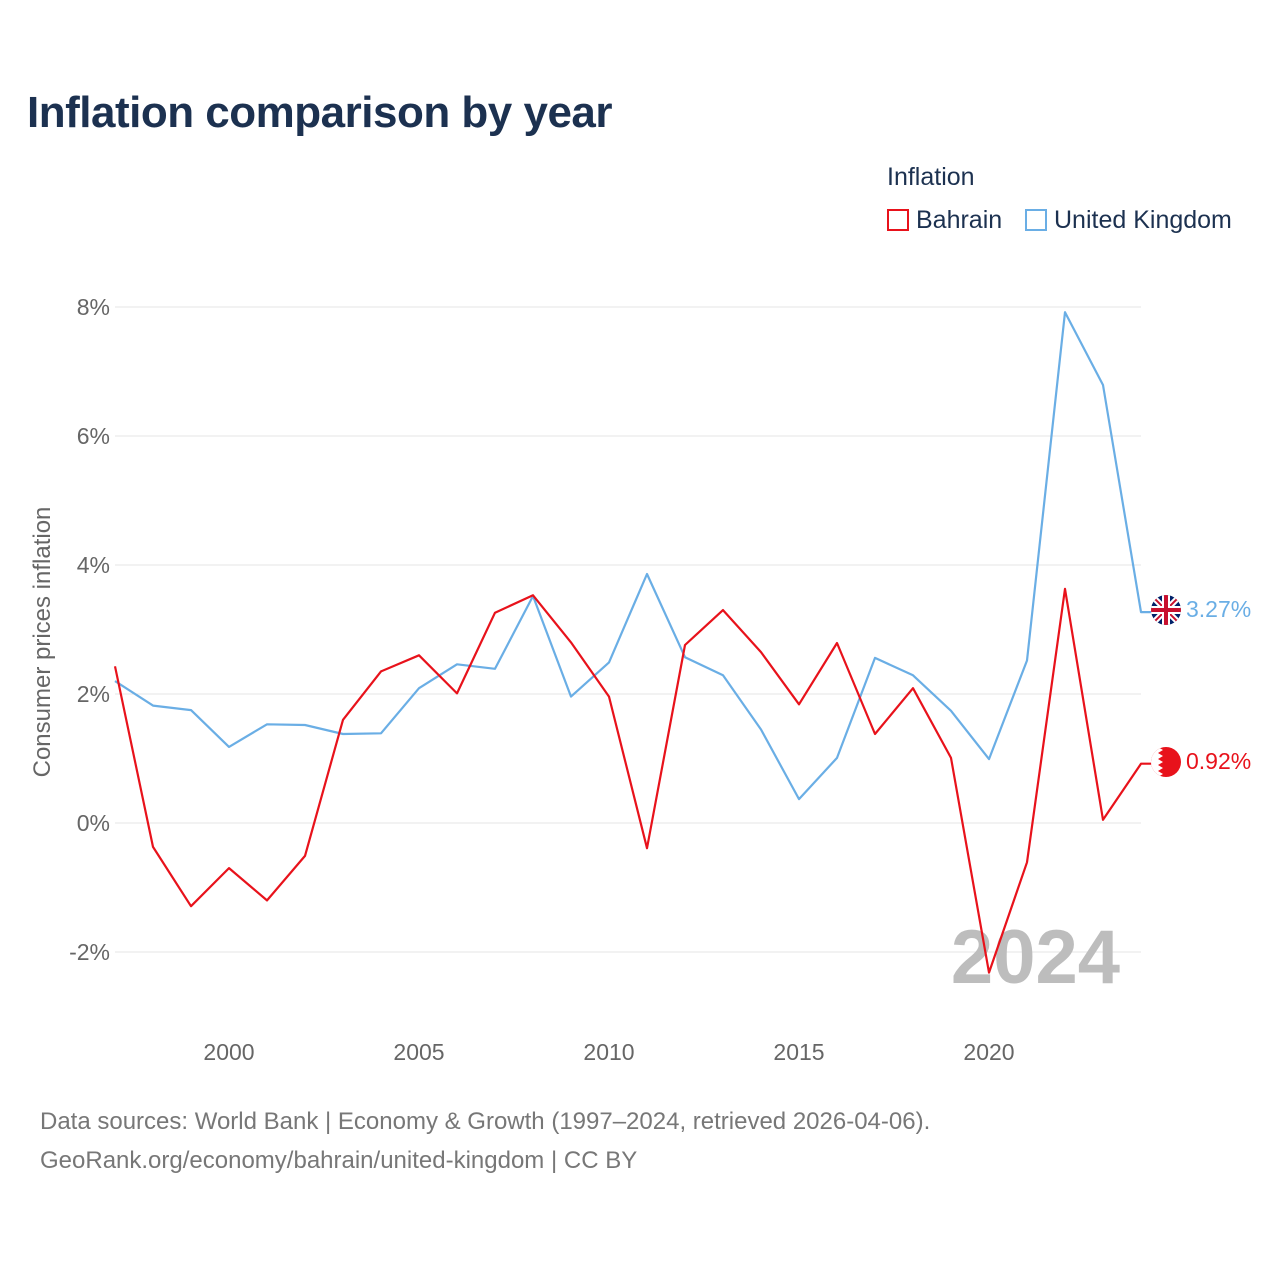 The image size is (1280, 1280). I want to click on x-tick-label: 2020, so click(988, 1052).